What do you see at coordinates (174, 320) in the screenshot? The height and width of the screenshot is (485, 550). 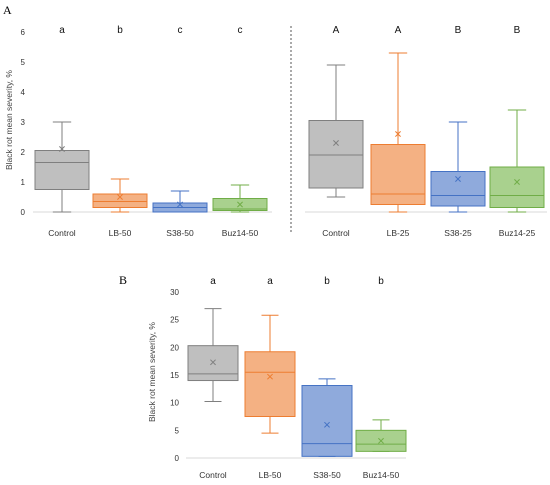 I see `y-tick-label: 25` at bounding box center [174, 320].